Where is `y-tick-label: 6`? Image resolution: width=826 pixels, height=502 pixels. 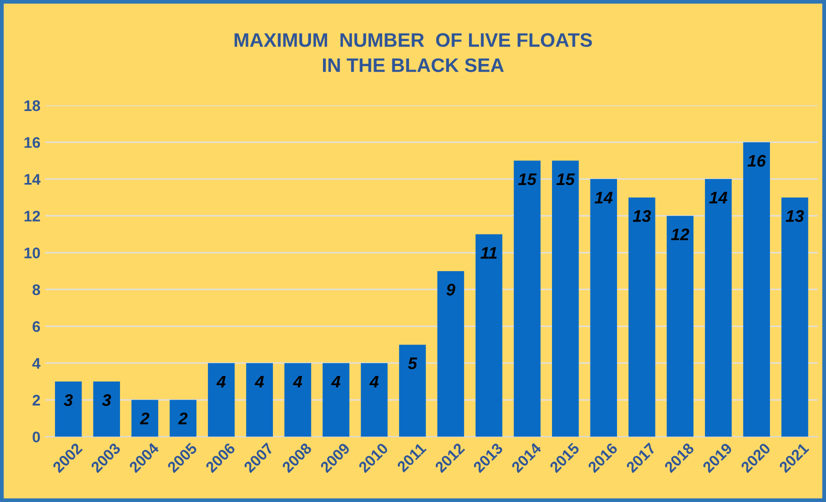
y-tick-label: 6 is located at coordinates (36, 326).